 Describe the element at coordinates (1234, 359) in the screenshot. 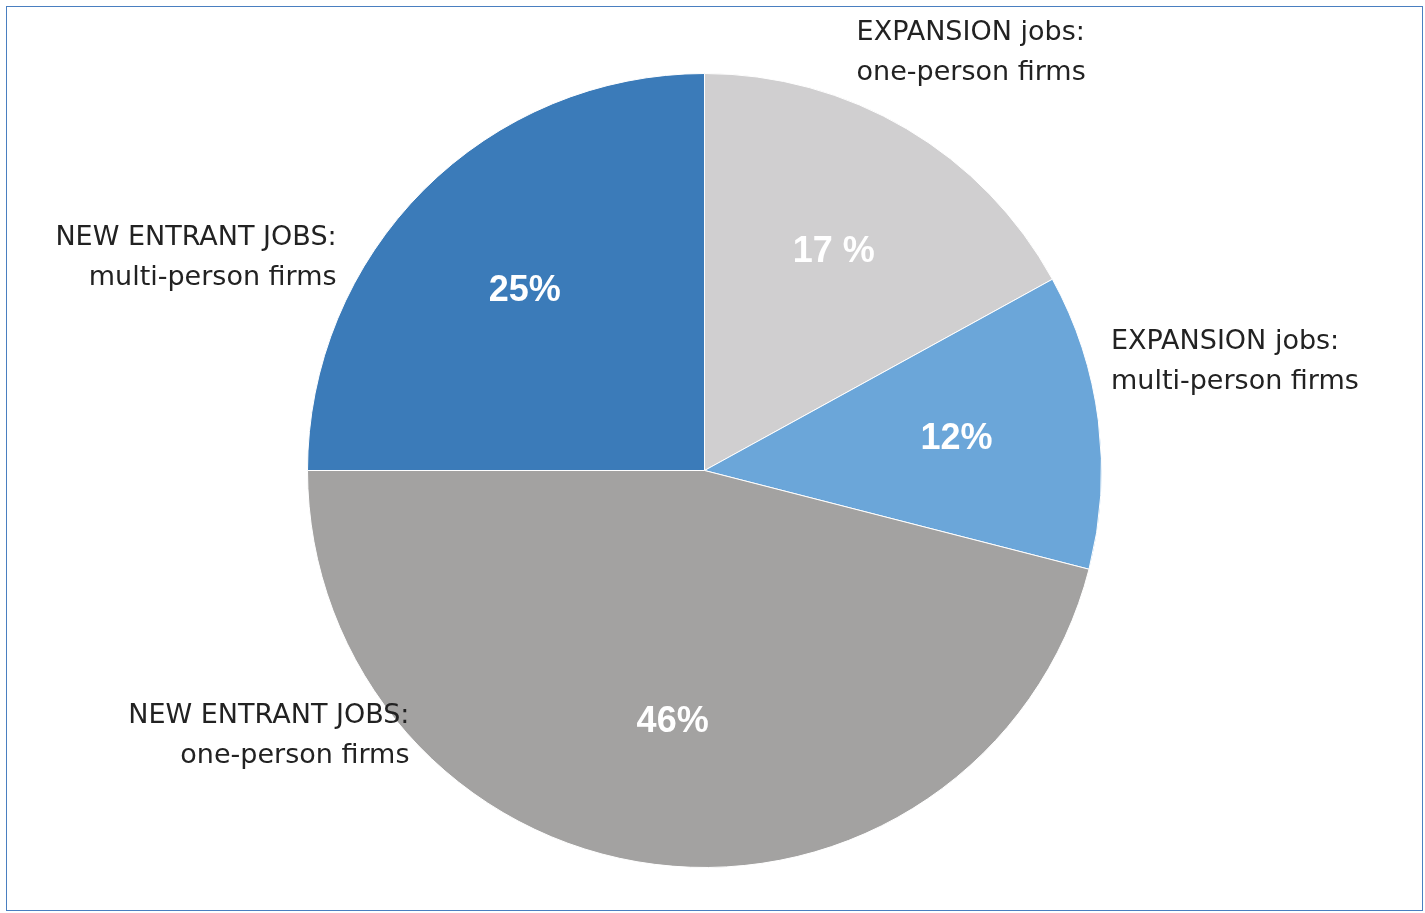

I see `slice-label: EXPANSION jobs: multi-person firms` at that location.